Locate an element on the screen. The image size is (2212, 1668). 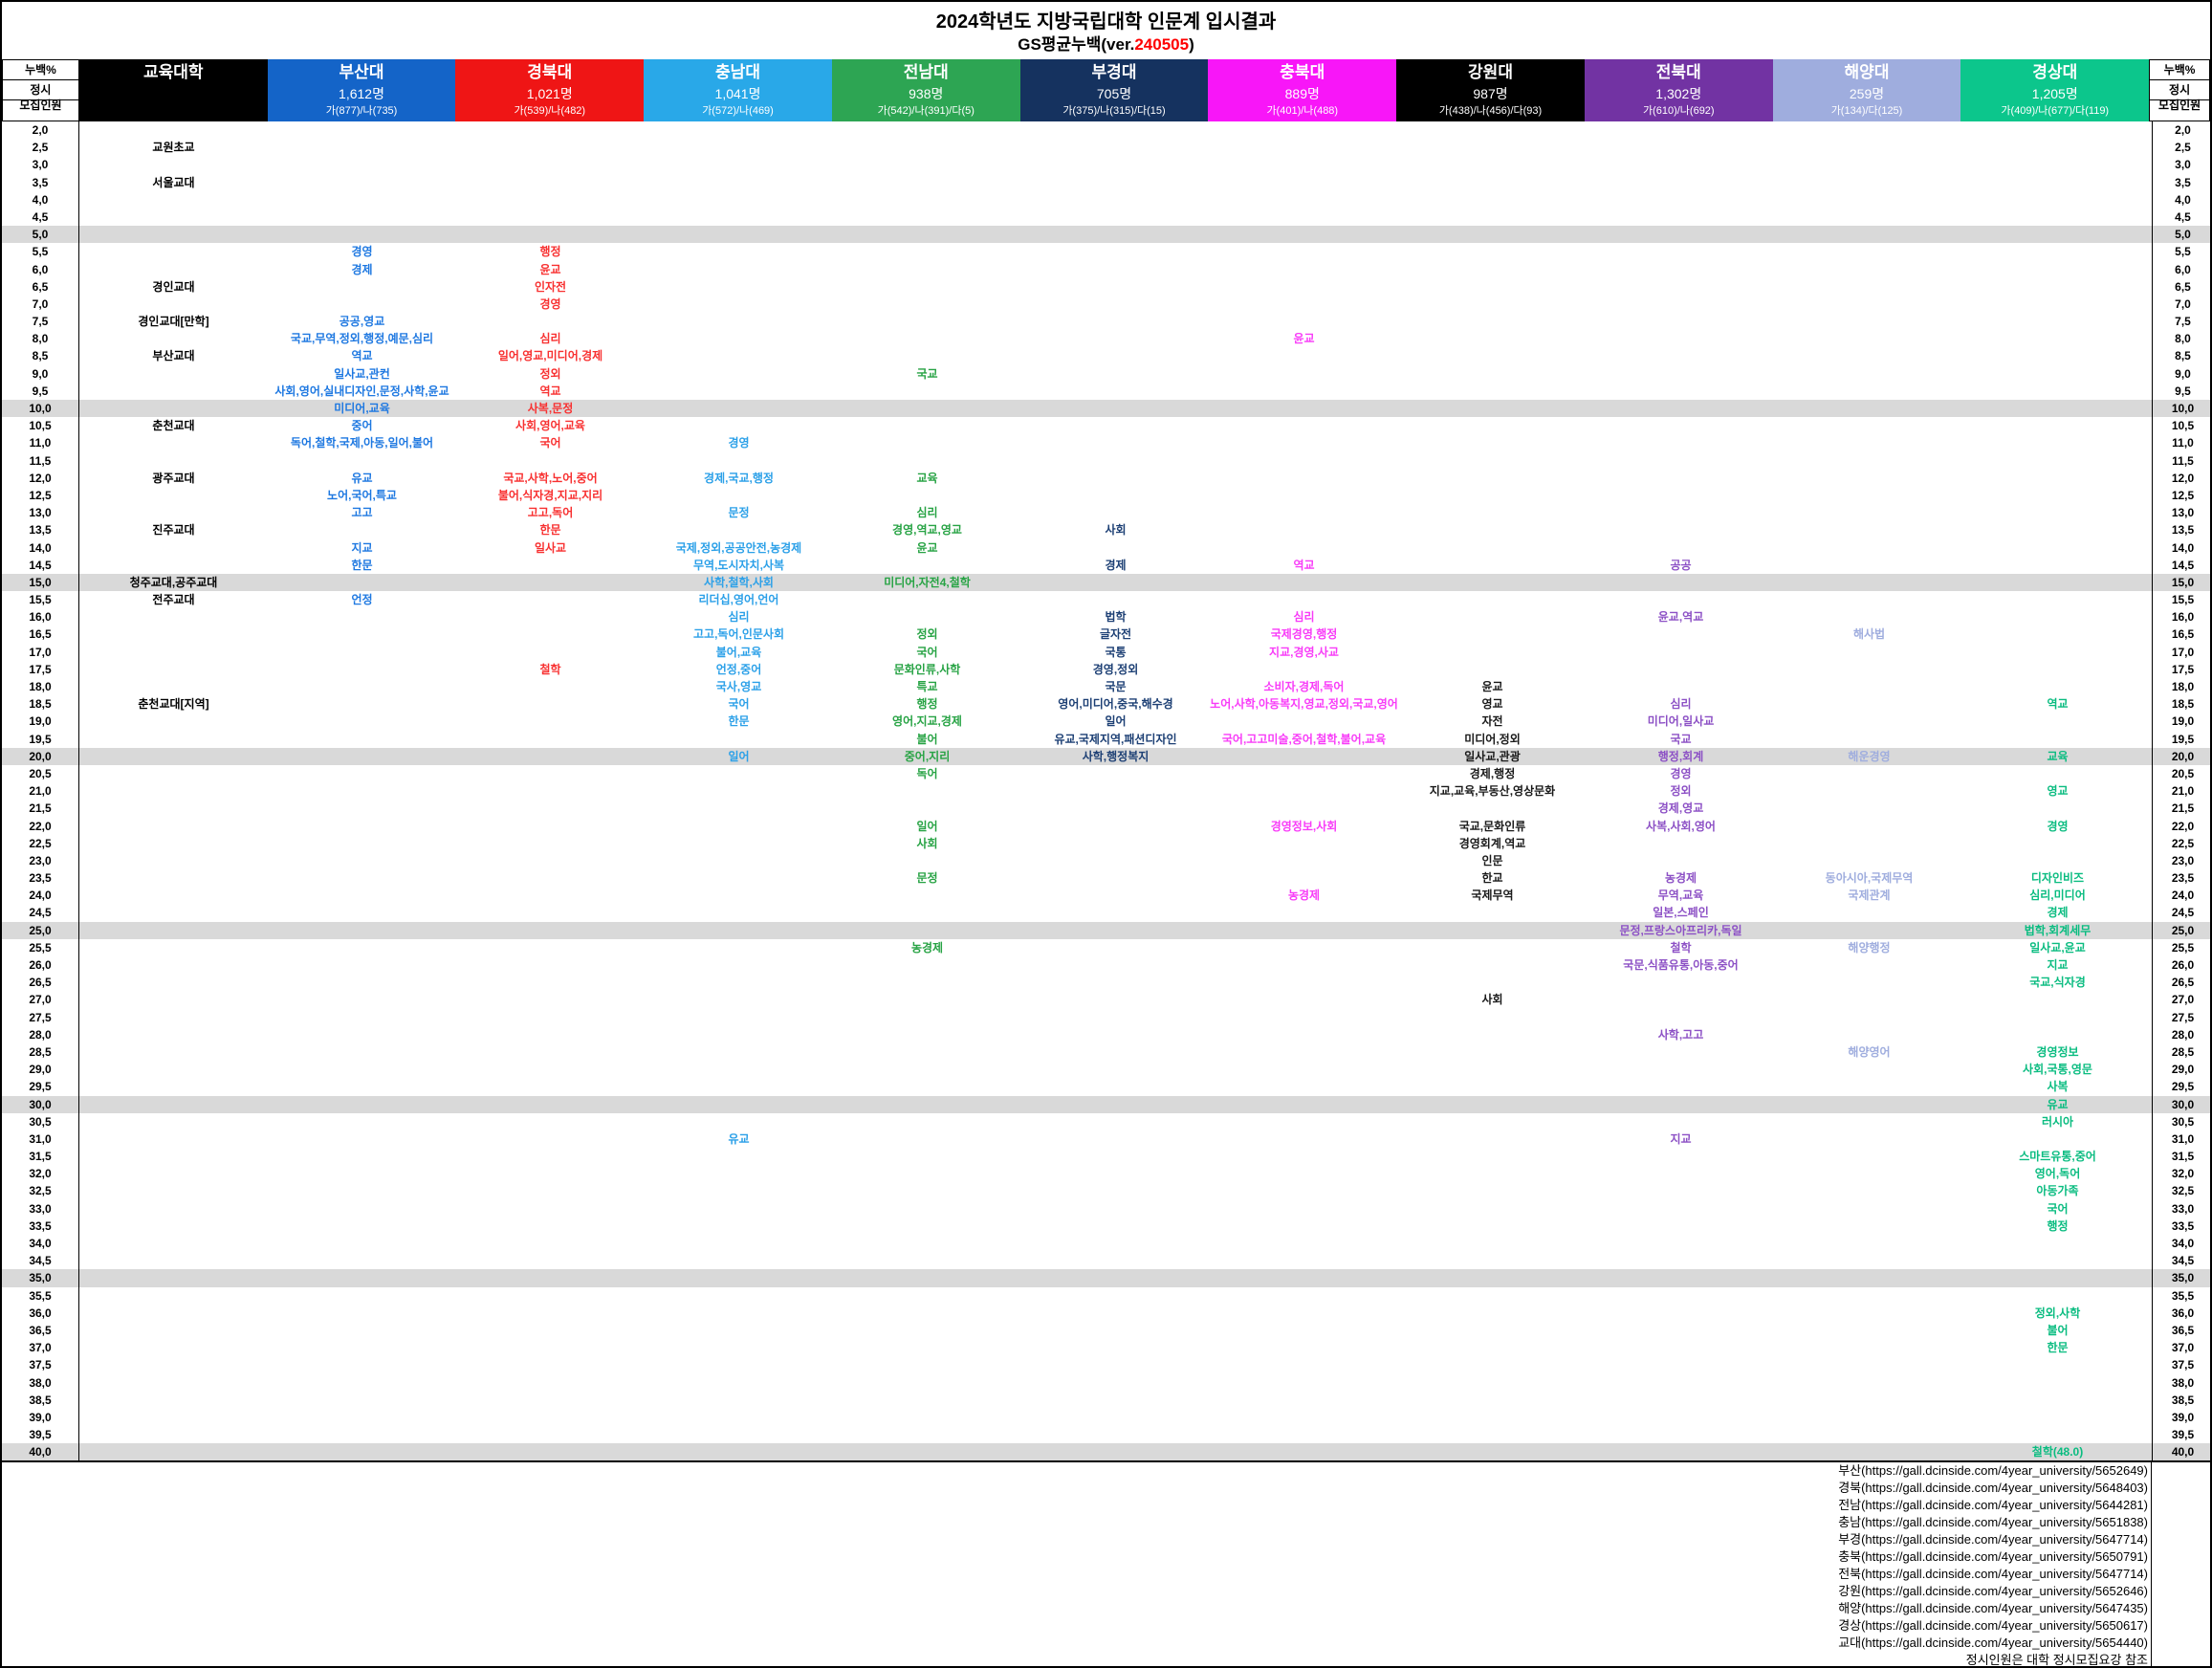
cell-gs: 사복 is located at coordinates (2058, 1087).